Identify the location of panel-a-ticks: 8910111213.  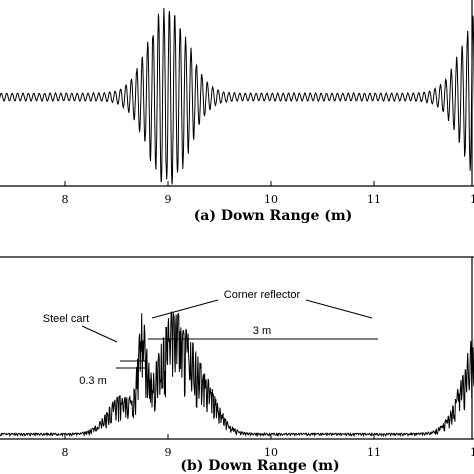
(268, 193).